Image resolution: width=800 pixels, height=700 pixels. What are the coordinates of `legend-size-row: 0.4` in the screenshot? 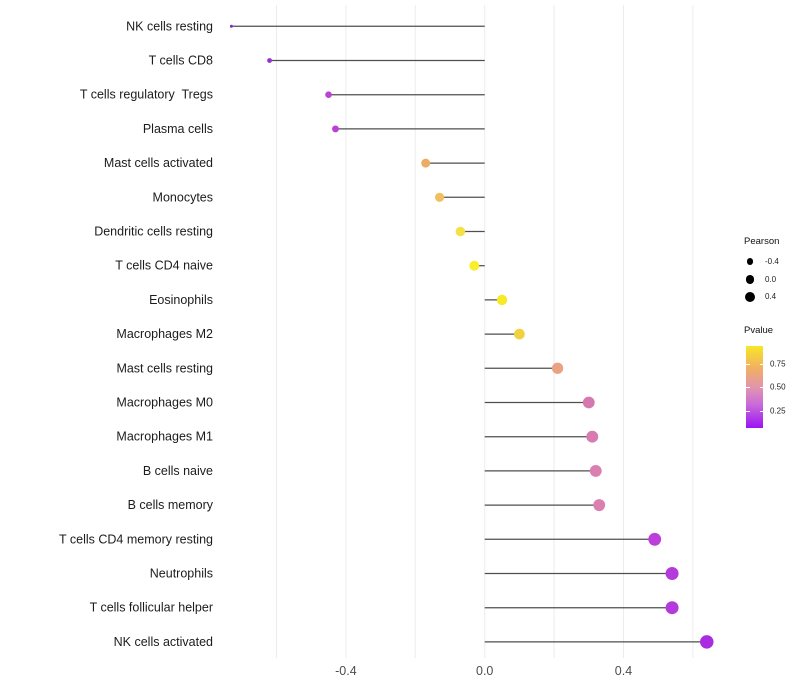 It's located at (761, 297).